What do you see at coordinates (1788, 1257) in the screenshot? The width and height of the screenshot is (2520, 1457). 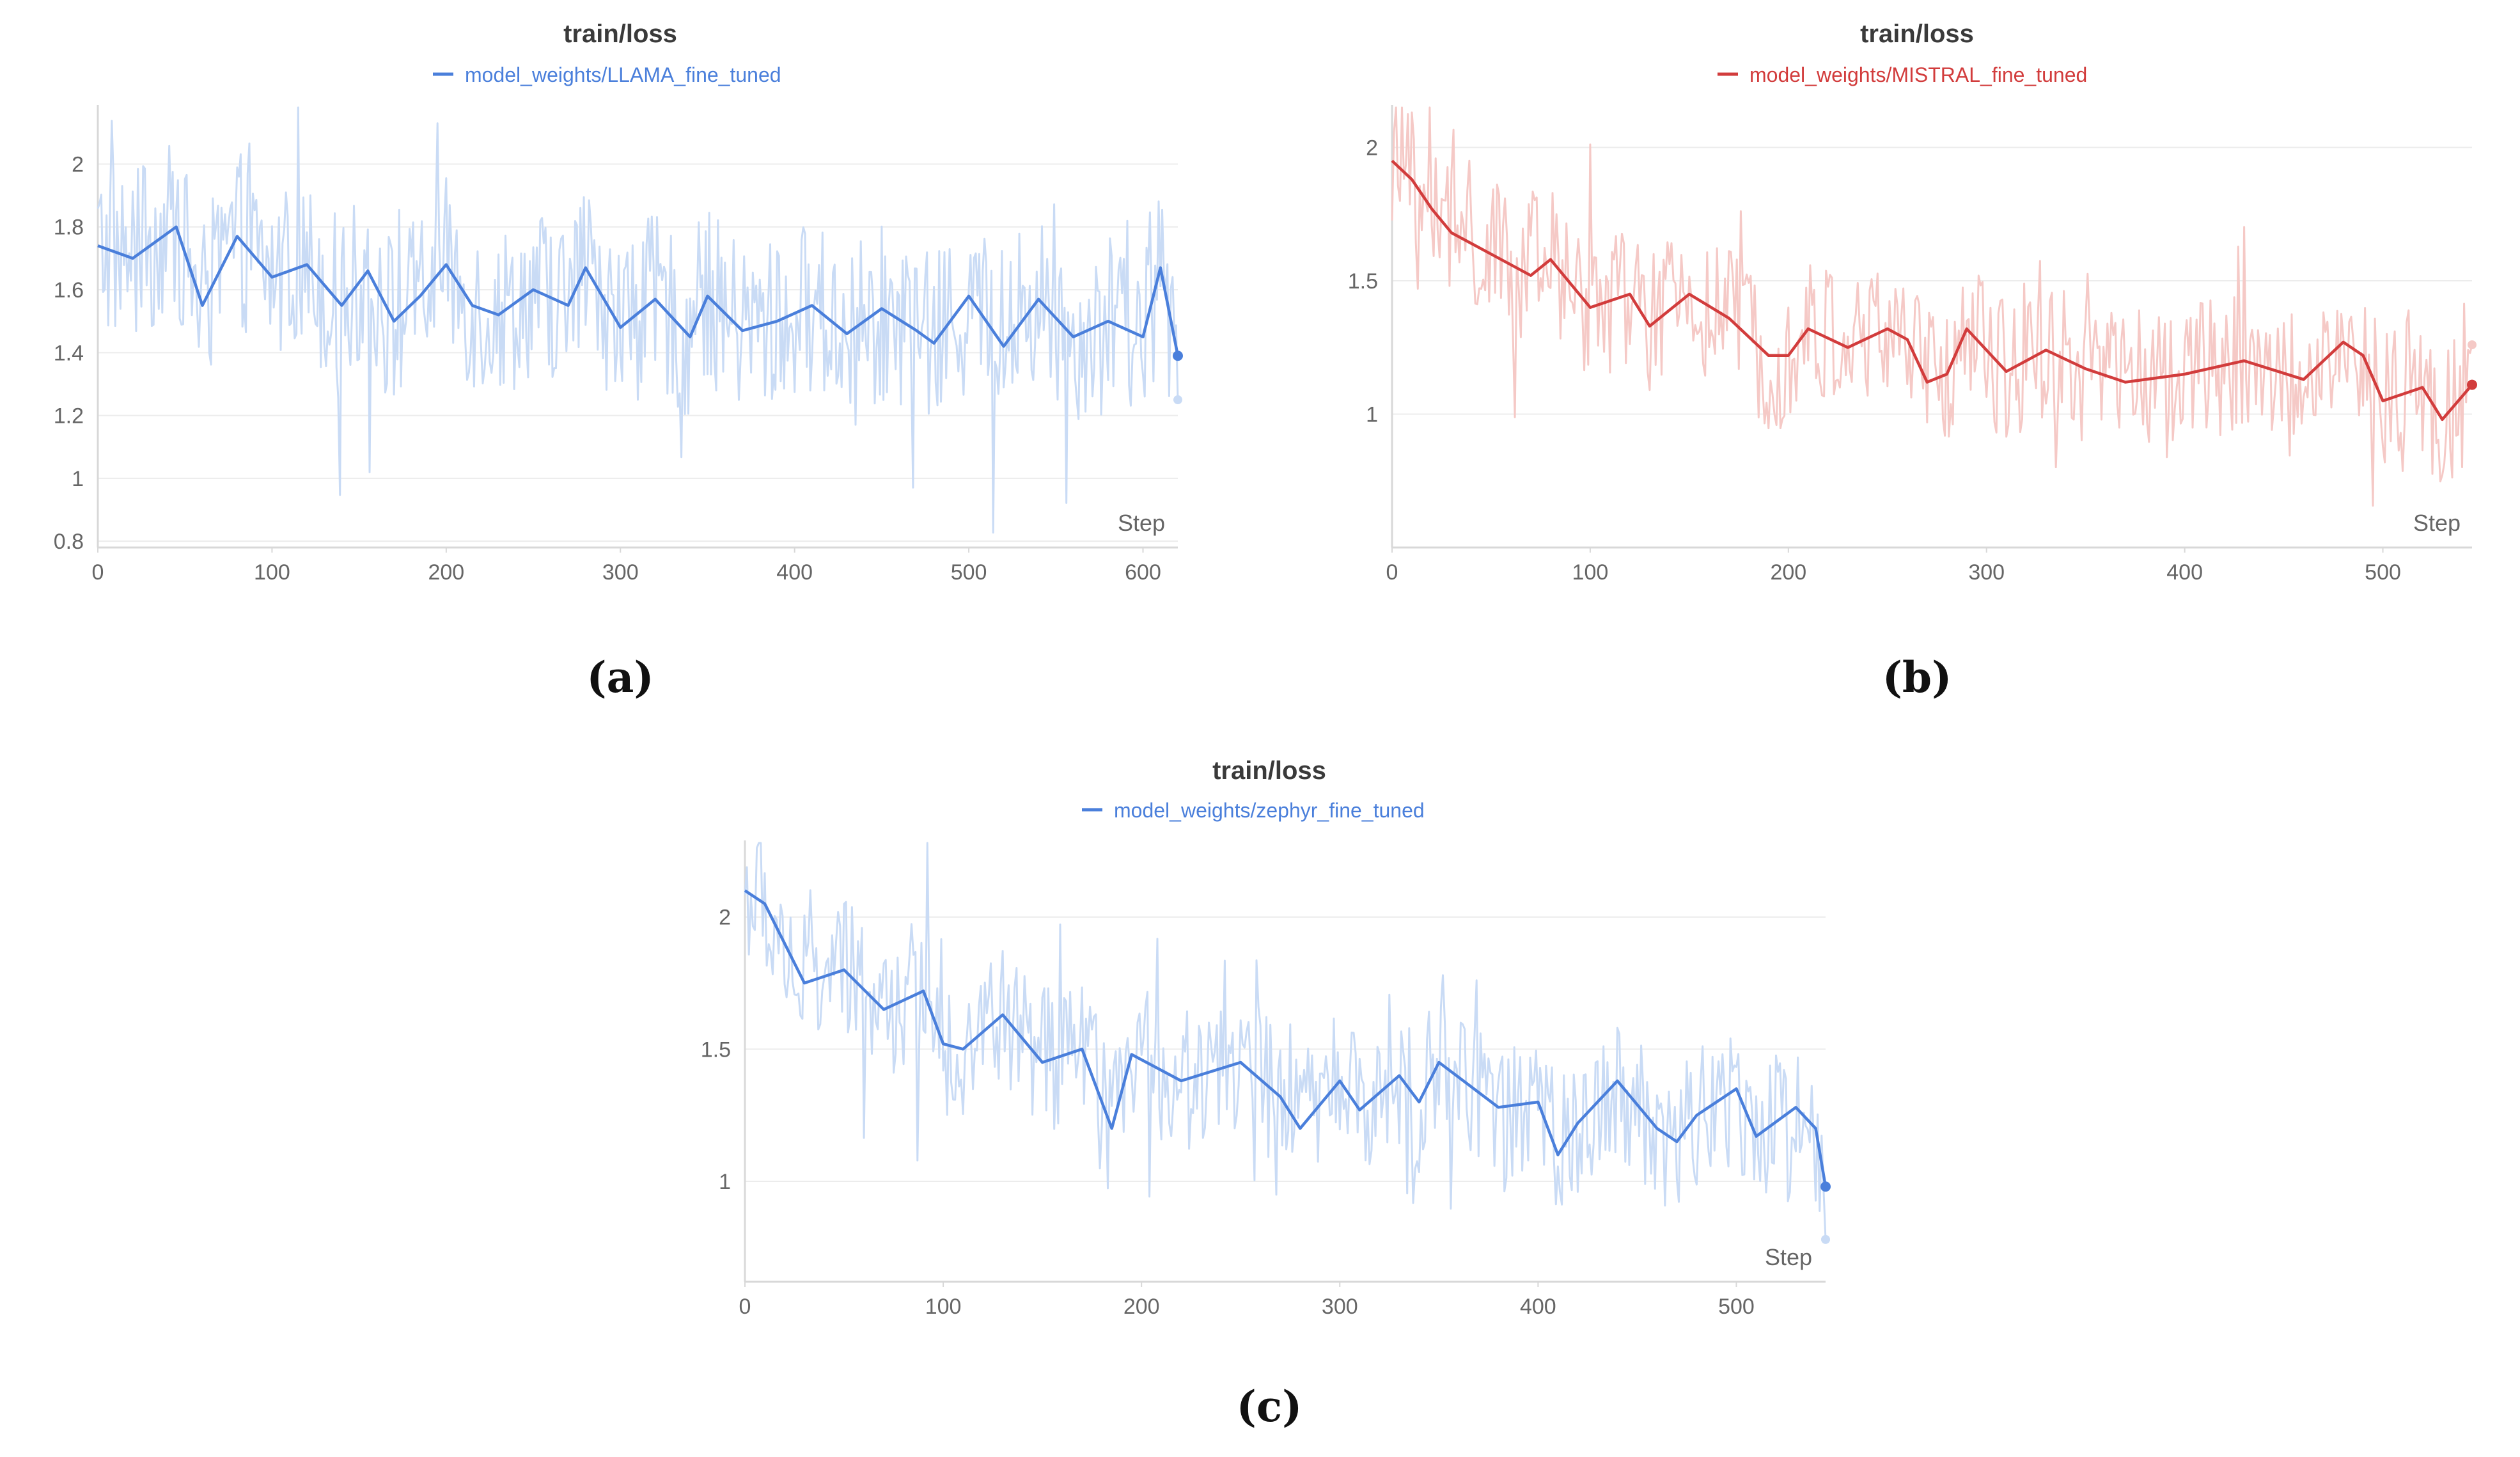 I see `chart-c-xlabel: Step` at bounding box center [1788, 1257].